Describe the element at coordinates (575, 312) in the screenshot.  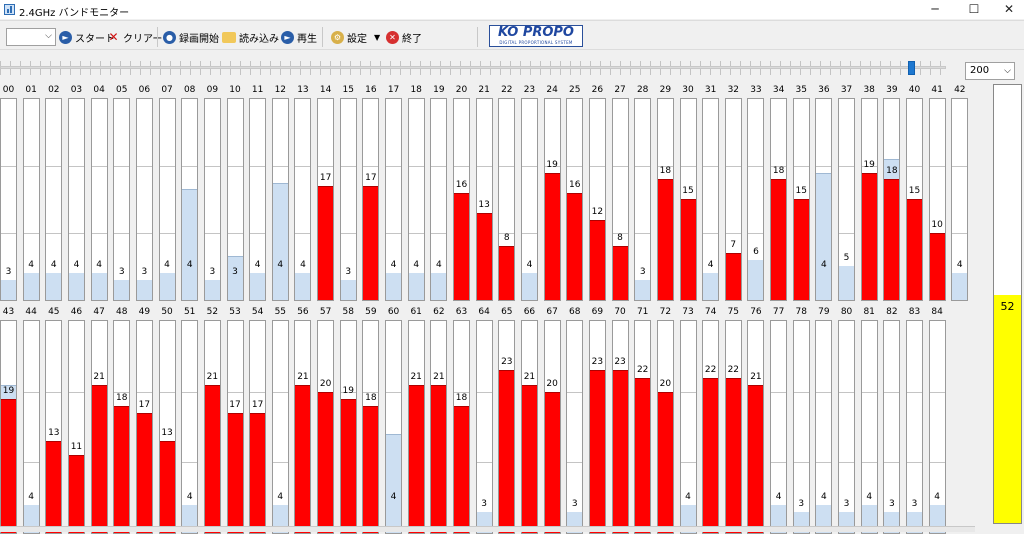
I see `channel-number: 68` at that location.